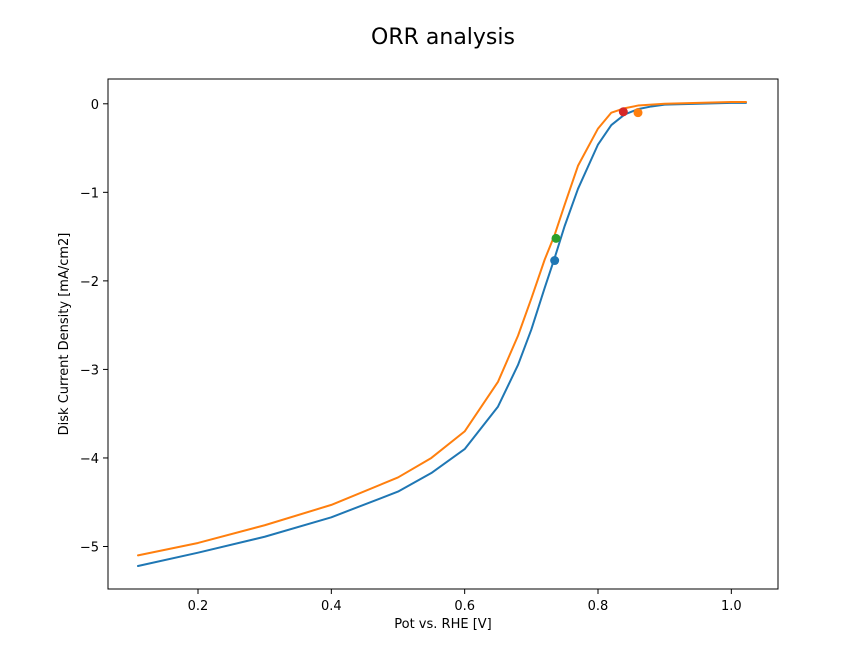 This screenshot has height=661, width=864. I want to click on y-tick-label: −3, so click(89, 370).